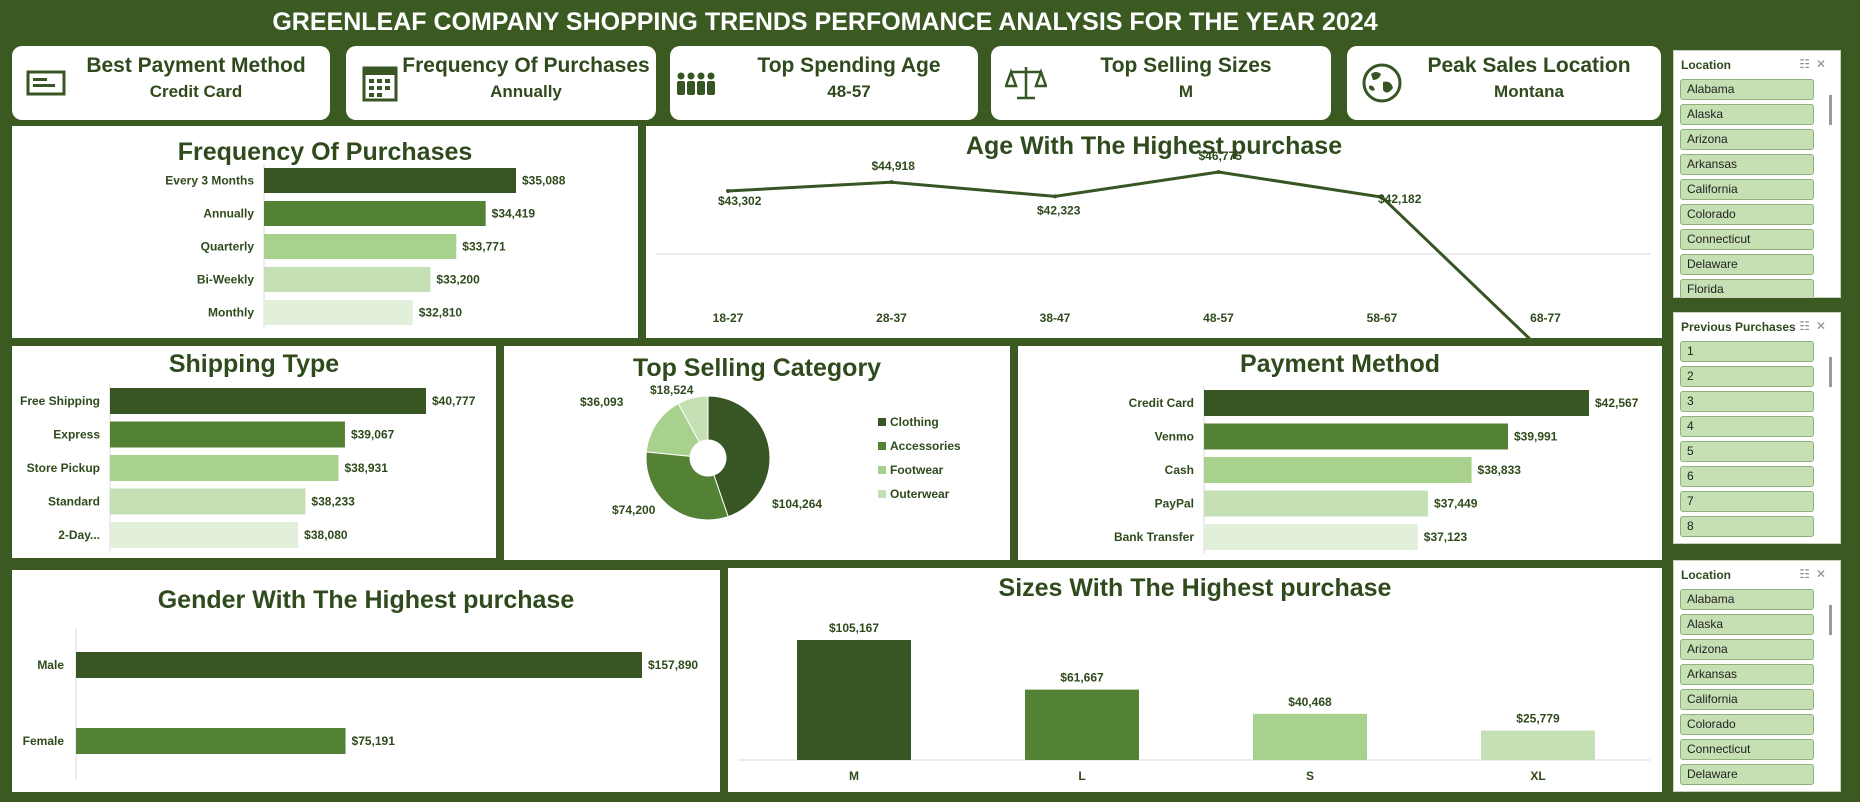 Image resolution: width=1860 pixels, height=802 pixels. What do you see at coordinates (1747, 288) in the screenshot?
I see `slicer-item: Florida` at bounding box center [1747, 288].